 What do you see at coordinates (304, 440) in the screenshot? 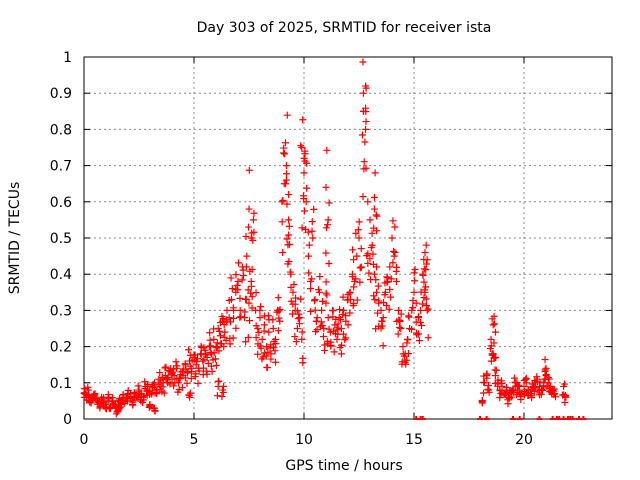
I see `x-tick-label: 10` at bounding box center [304, 440].